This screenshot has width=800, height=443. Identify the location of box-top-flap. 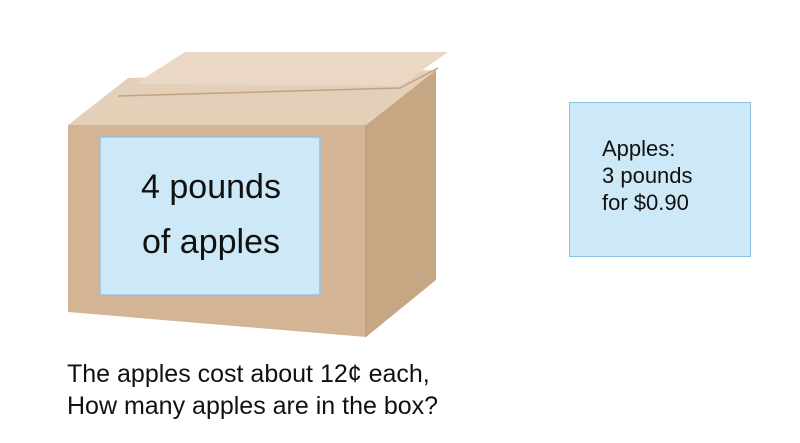
(291, 69).